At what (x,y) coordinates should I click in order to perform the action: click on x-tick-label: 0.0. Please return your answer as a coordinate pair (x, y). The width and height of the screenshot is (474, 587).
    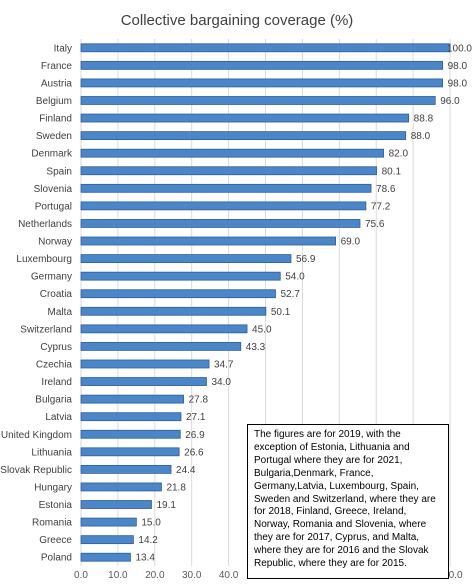
    Looking at the image, I should click on (81, 575).